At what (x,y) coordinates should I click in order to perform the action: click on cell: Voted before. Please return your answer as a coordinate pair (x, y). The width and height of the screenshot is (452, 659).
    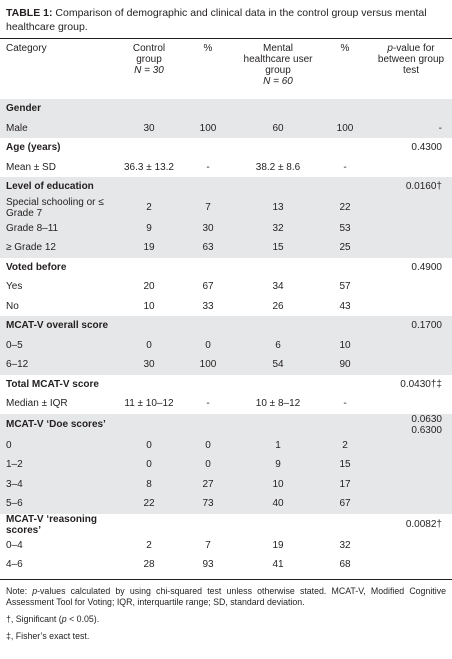
    Looking at the image, I should click on (59, 268).